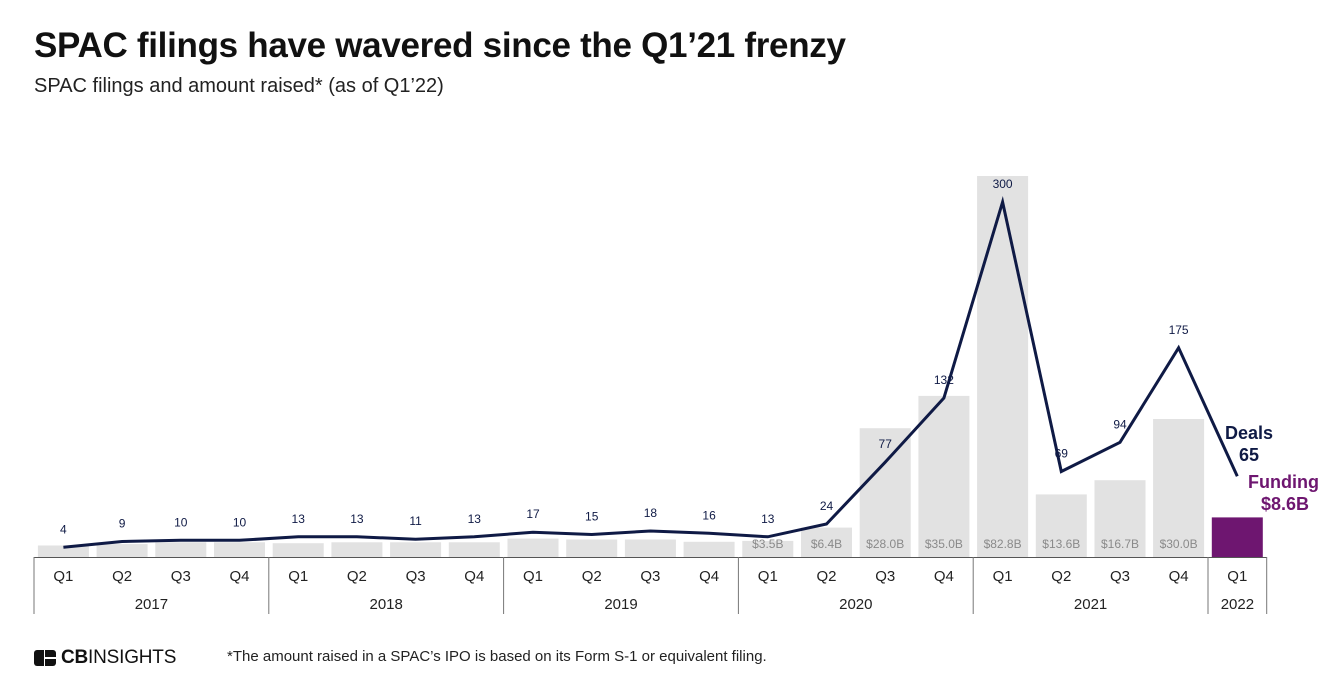  Describe the element at coordinates (1237, 604) in the screenshot. I see `year-tick-label: 2022` at that location.